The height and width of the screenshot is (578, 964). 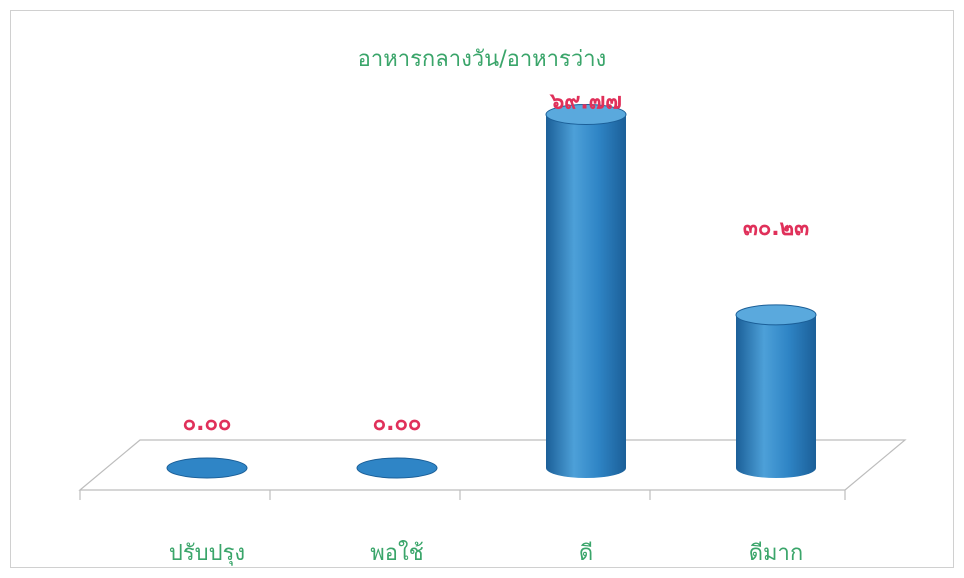 What do you see at coordinates (482, 59) in the screenshot?
I see `chart-title: อาหารกลางวัน/อาหารว่าง` at bounding box center [482, 59].